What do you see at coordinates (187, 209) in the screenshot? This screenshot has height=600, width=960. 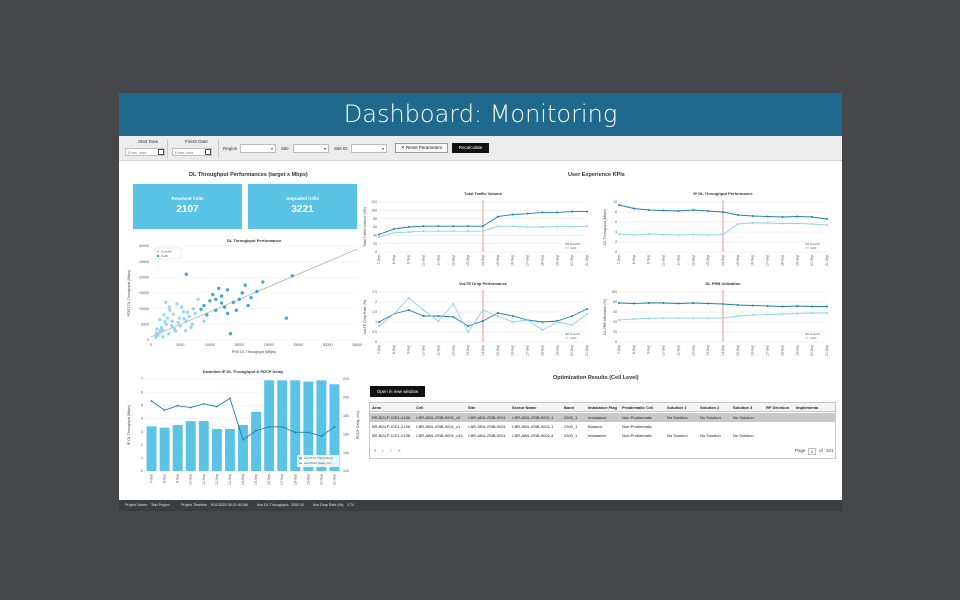 I see `resolved-cells-value: 2107` at bounding box center [187, 209].